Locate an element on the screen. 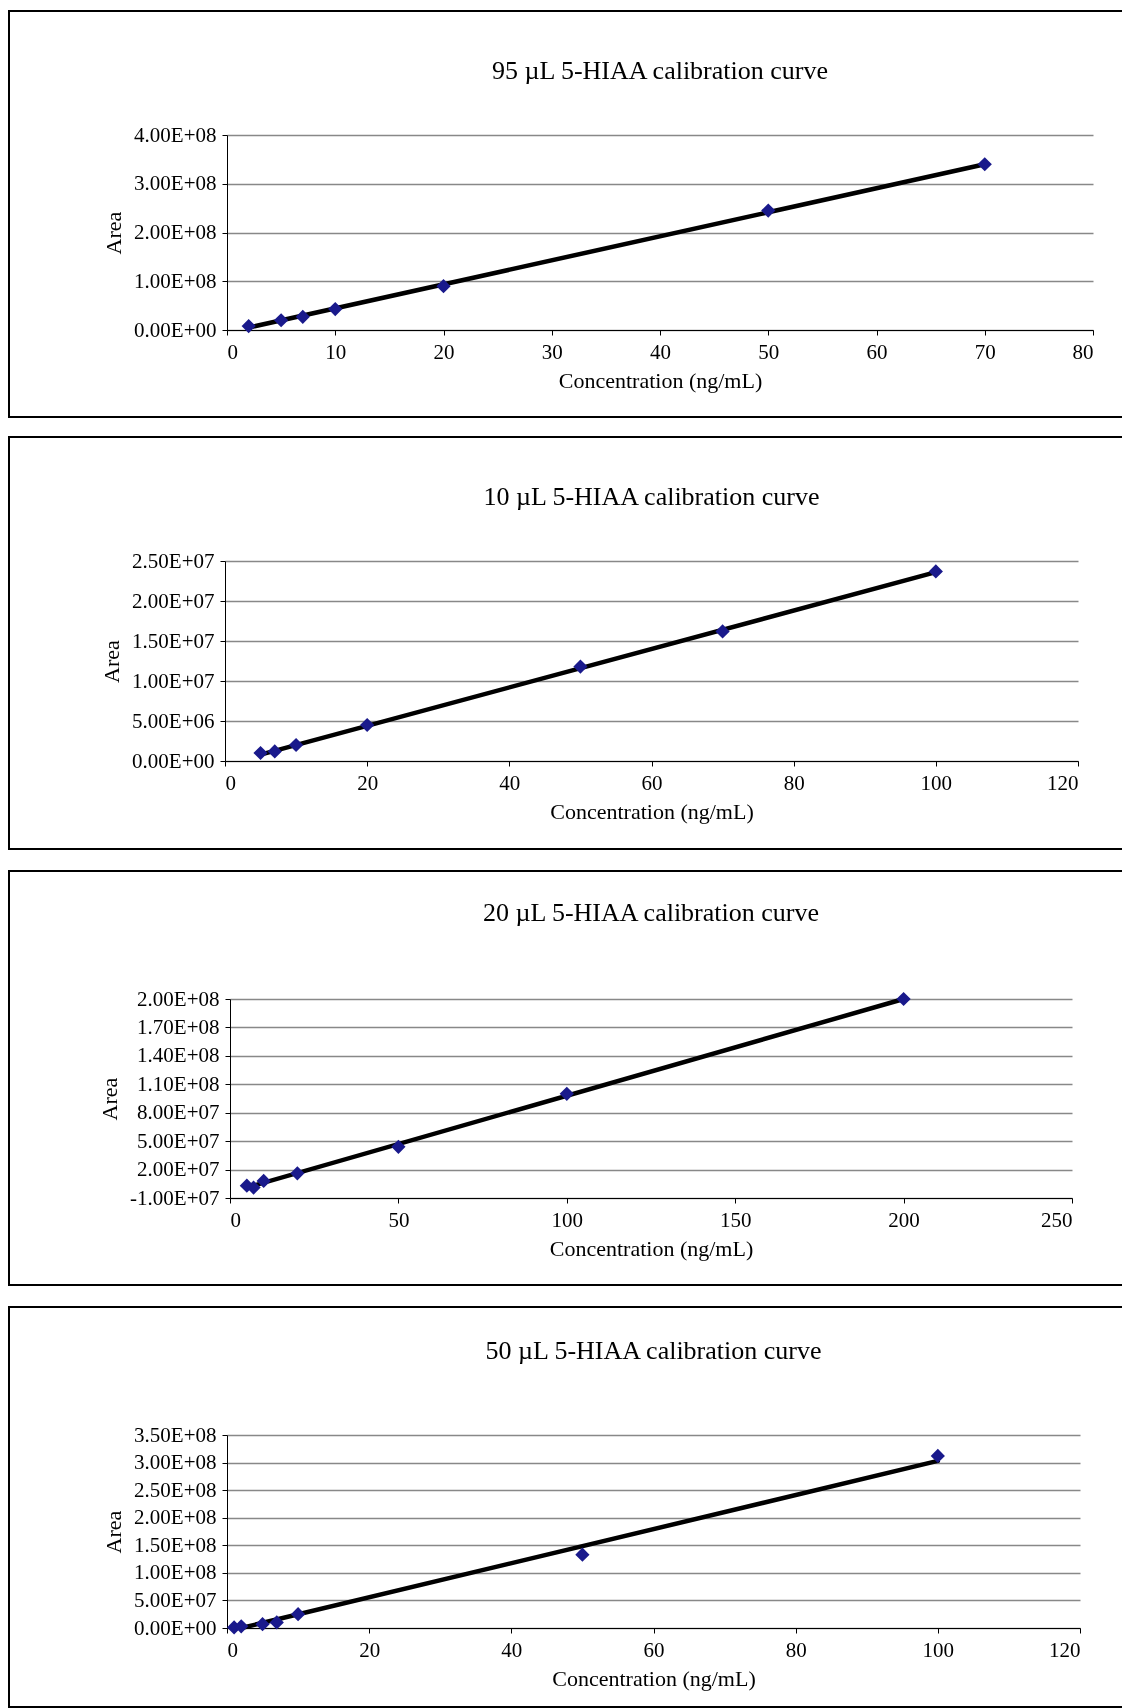 This screenshot has height=1708, width=1122. y-tick-label: 2.50E+08 is located at coordinates (175, 1489).